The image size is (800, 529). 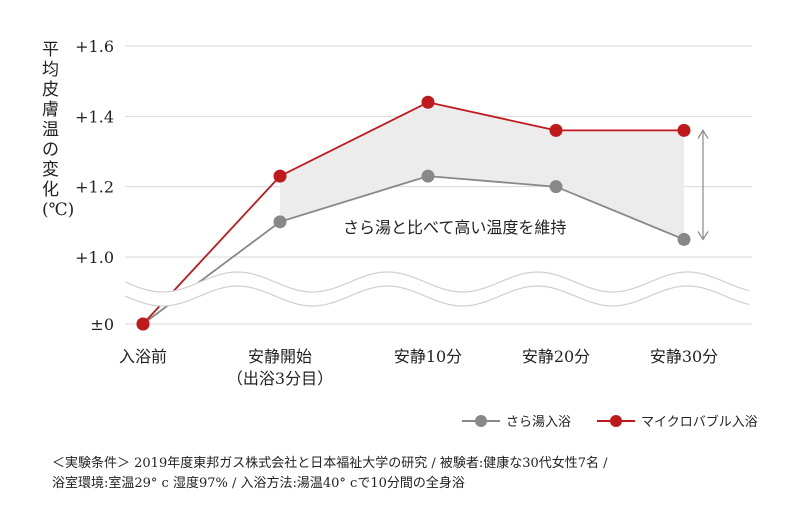 I want to click on y-tick-label: +1.2, so click(x=94, y=187).